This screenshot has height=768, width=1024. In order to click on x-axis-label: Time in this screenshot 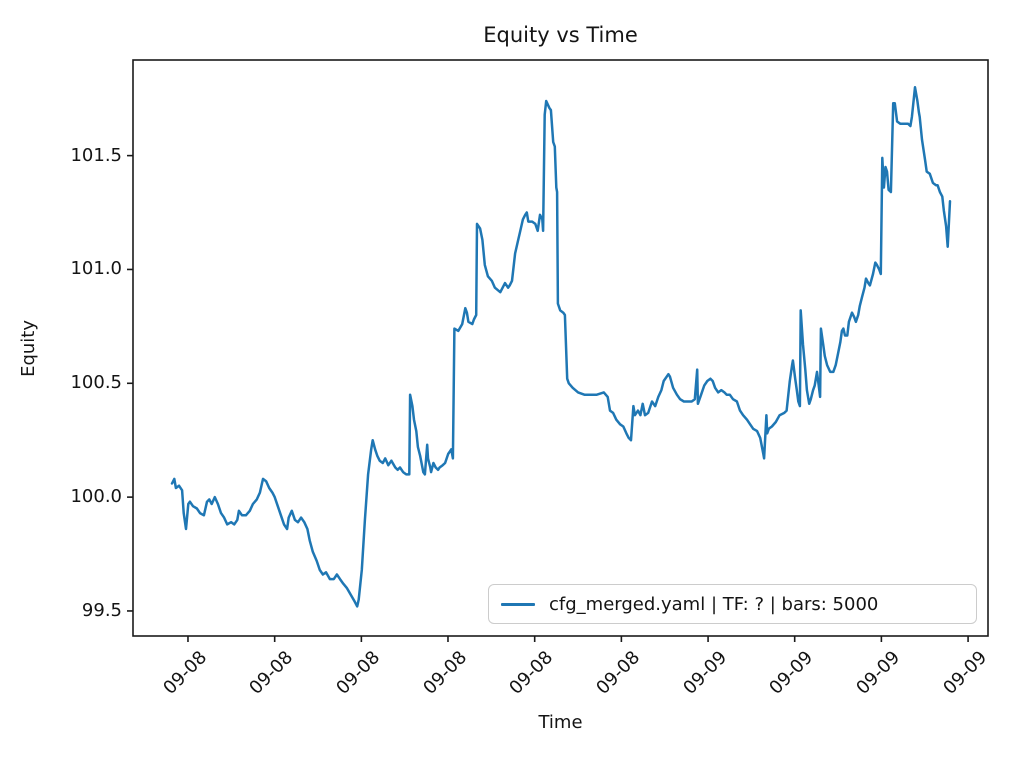, I will do `click(560, 722)`.